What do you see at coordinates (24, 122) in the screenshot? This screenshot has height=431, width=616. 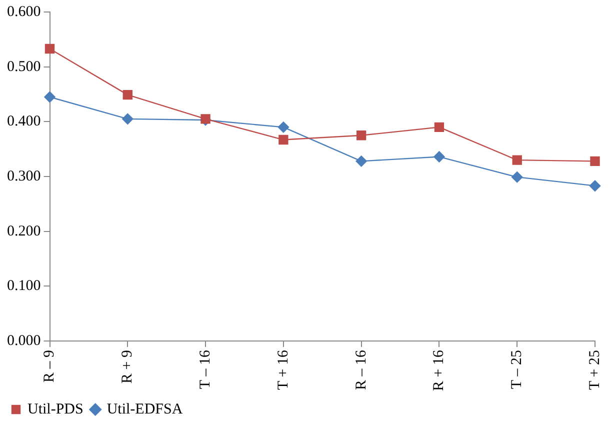 I see `y-tick-label: 0.400` at bounding box center [24, 122].